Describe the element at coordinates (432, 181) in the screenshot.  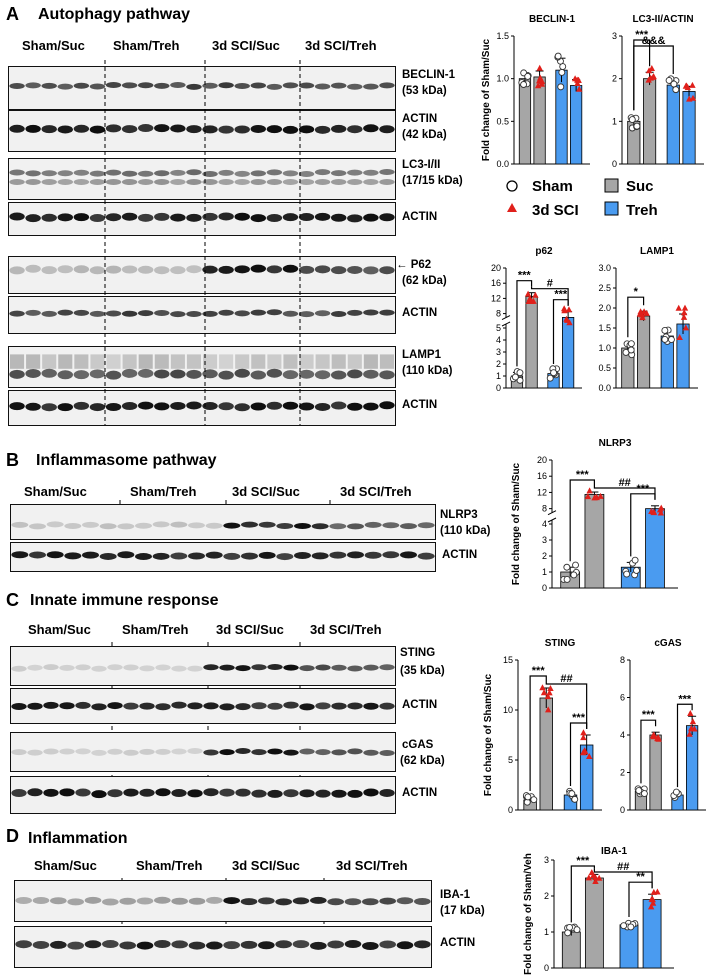
I see `lc3-kda: (17/15 kDa)` at that location.